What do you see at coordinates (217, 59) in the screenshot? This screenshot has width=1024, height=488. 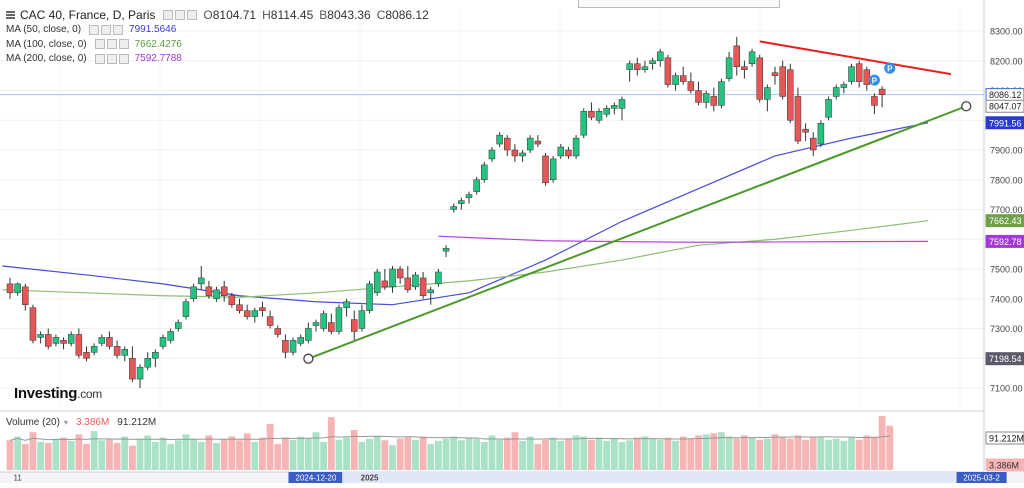 I see `legend-ma200-row: MA (200, close, 0) 7592.7788` at bounding box center [217, 59].